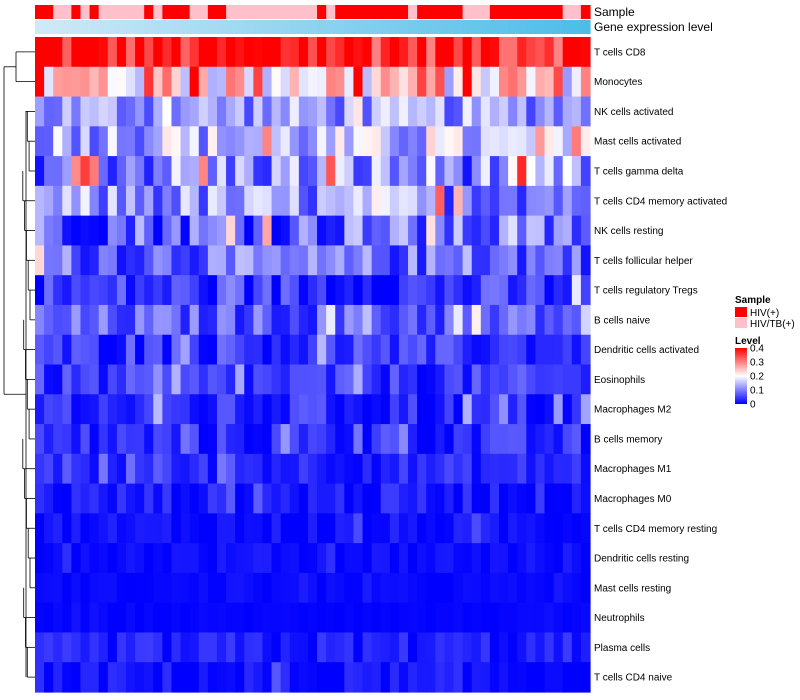 The width and height of the screenshot is (800, 700). What do you see at coordinates (614, 12) in the screenshot?
I see `sample-annotation-label: Sample` at bounding box center [614, 12].